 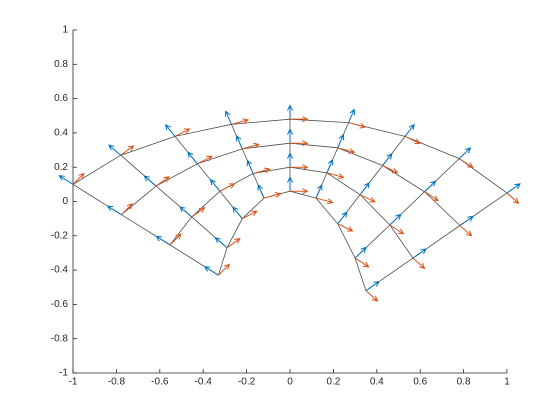 What do you see at coordinates (60, 338) in the screenshot?
I see `y-tick-label: -0.8` at bounding box center [60, 338].